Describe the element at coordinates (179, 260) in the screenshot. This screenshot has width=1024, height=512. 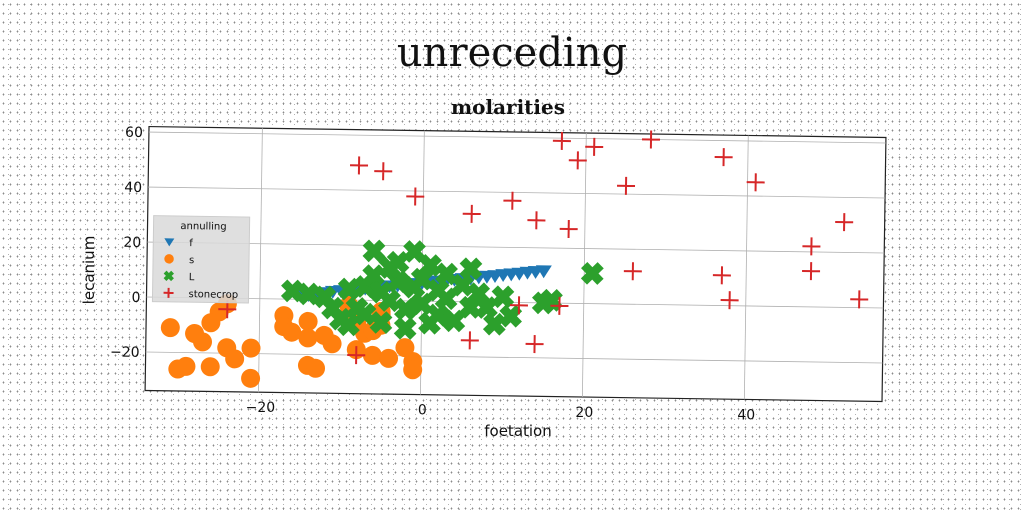
I see `legend-item-s: s` at that location.